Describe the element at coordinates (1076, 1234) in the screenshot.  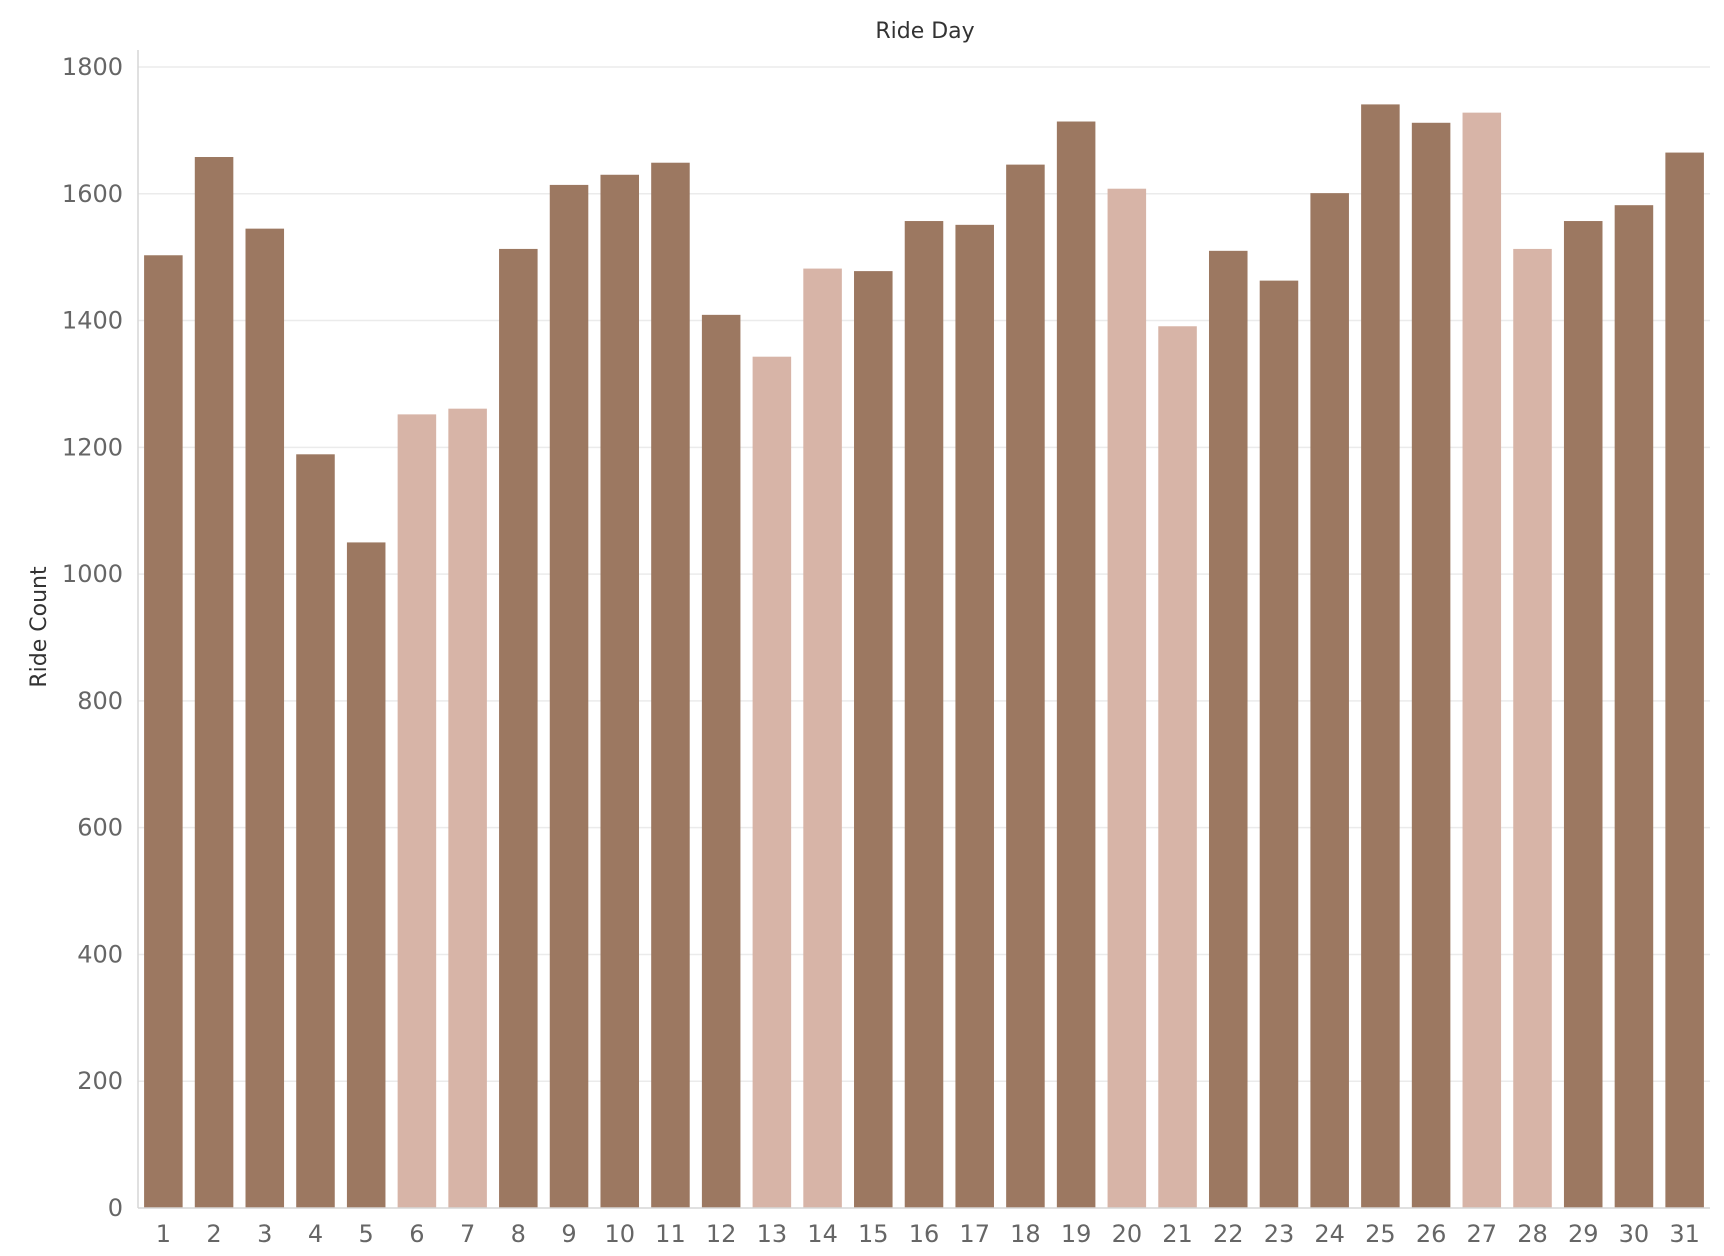
I see `x-tick-label: 19` at that location.